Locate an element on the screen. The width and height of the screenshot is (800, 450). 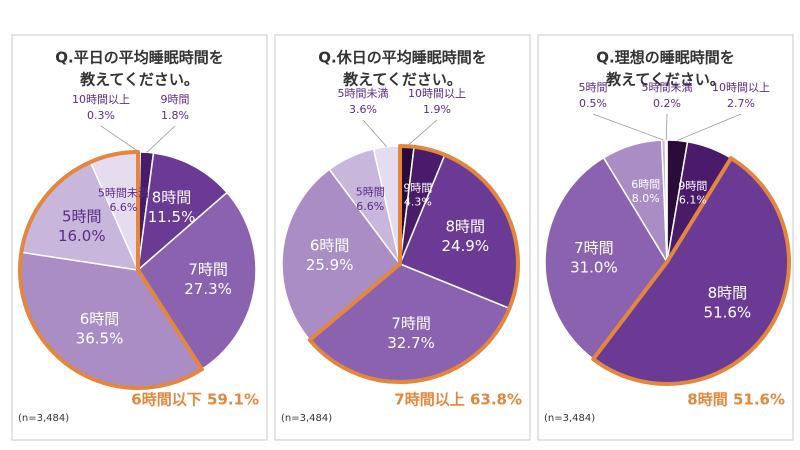
slice-value: 27.3% is located at coordinates (208, 289).